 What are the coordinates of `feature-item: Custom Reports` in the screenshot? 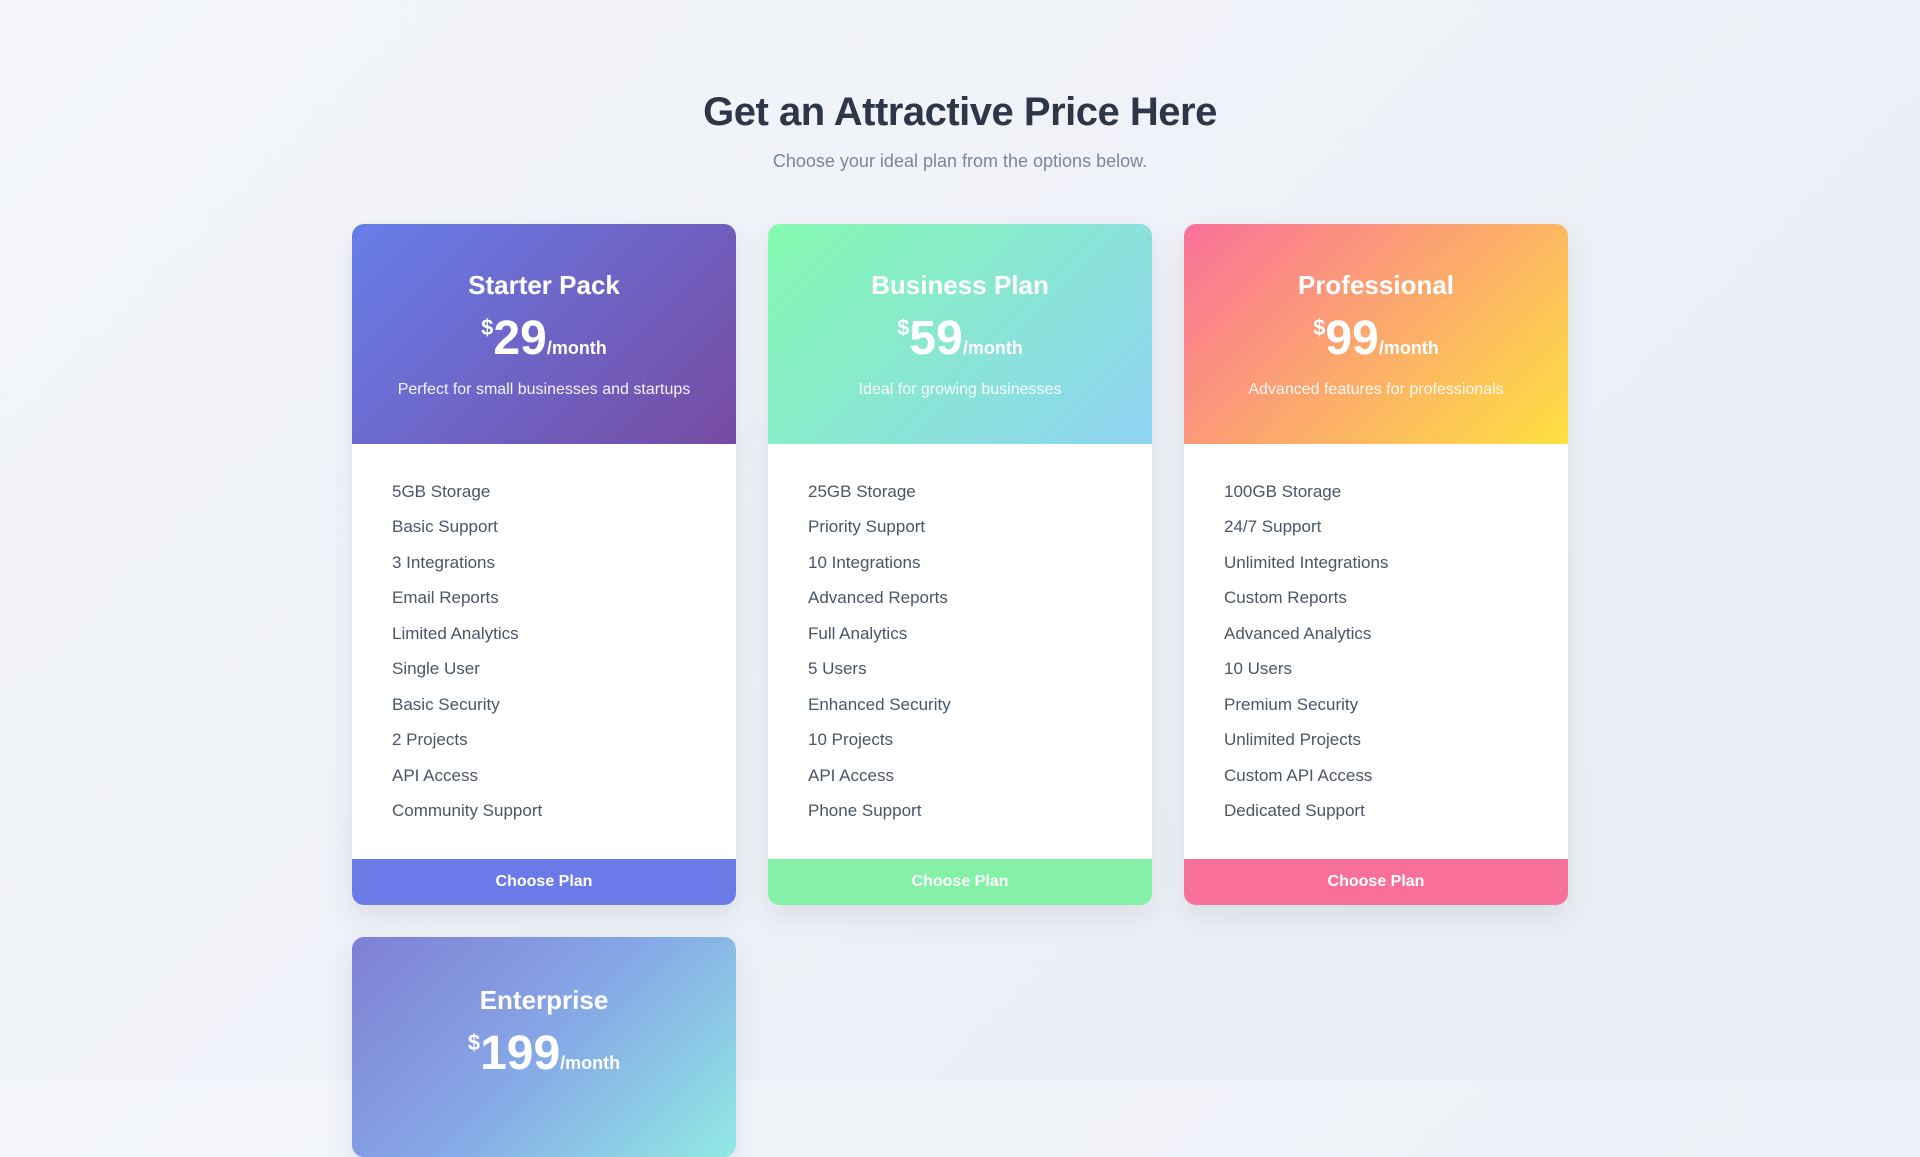 It's located at (1285, 598).